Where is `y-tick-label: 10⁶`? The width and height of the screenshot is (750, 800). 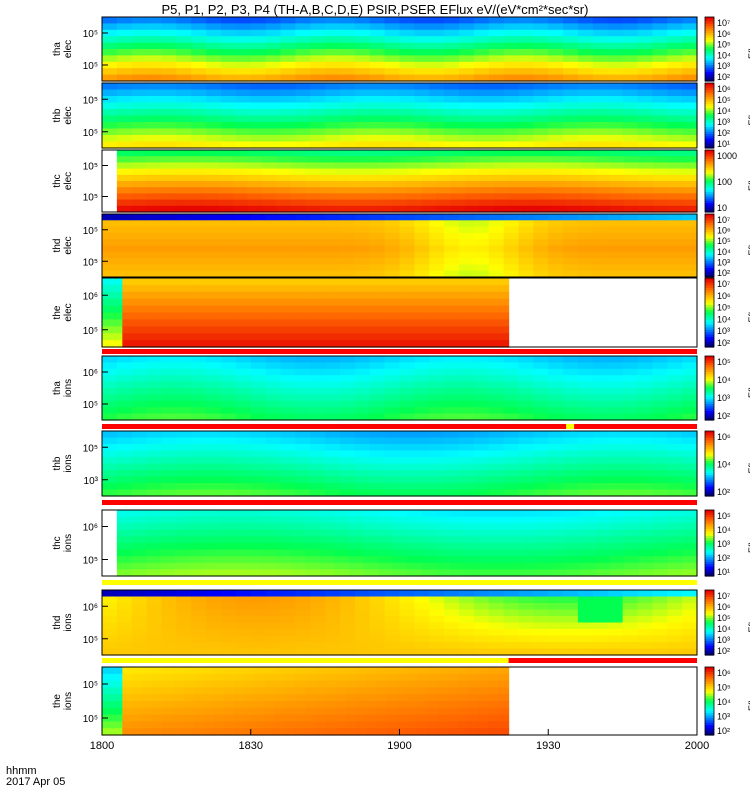
y-tick-label: 10⁶ is located at coordinates (90, 373).